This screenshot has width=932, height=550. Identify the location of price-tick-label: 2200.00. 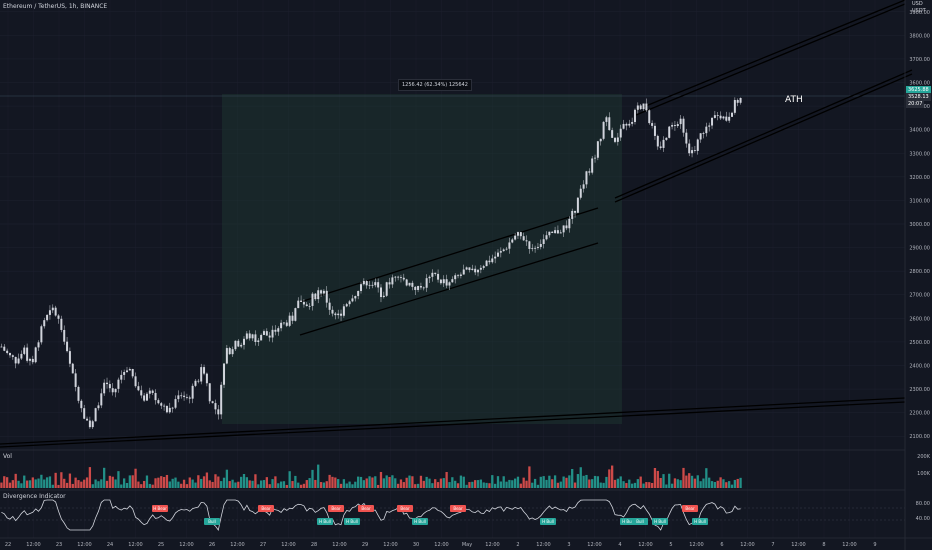
(919, 414).